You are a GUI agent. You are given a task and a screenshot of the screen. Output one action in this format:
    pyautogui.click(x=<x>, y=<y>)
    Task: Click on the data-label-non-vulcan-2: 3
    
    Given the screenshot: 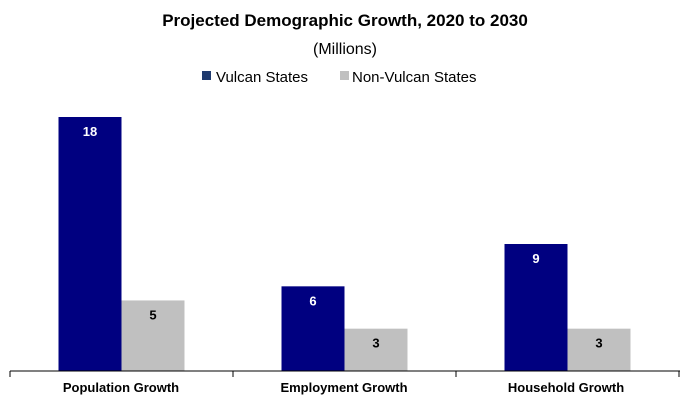 What is the action you would take?
    pyautogui.click(x=598, y=343)
    